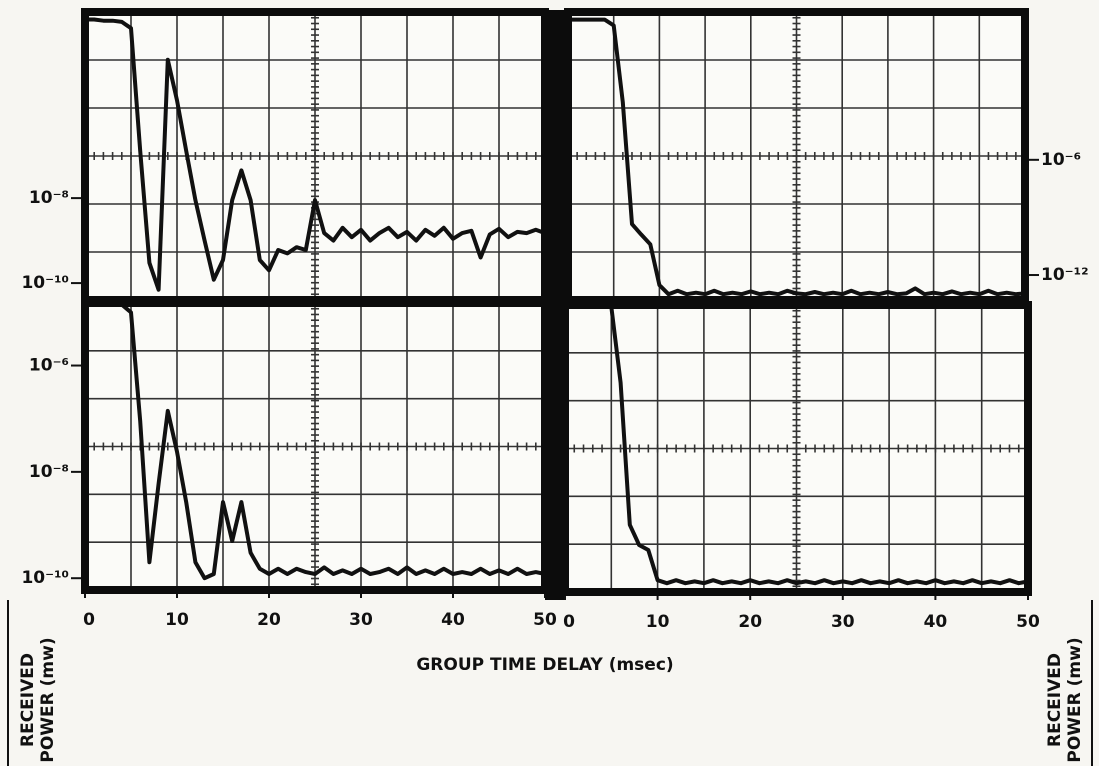  What do you see at coordinates (555, 305) in the screenshot?
I see `panel-divider` at bounding box center [555, 305].